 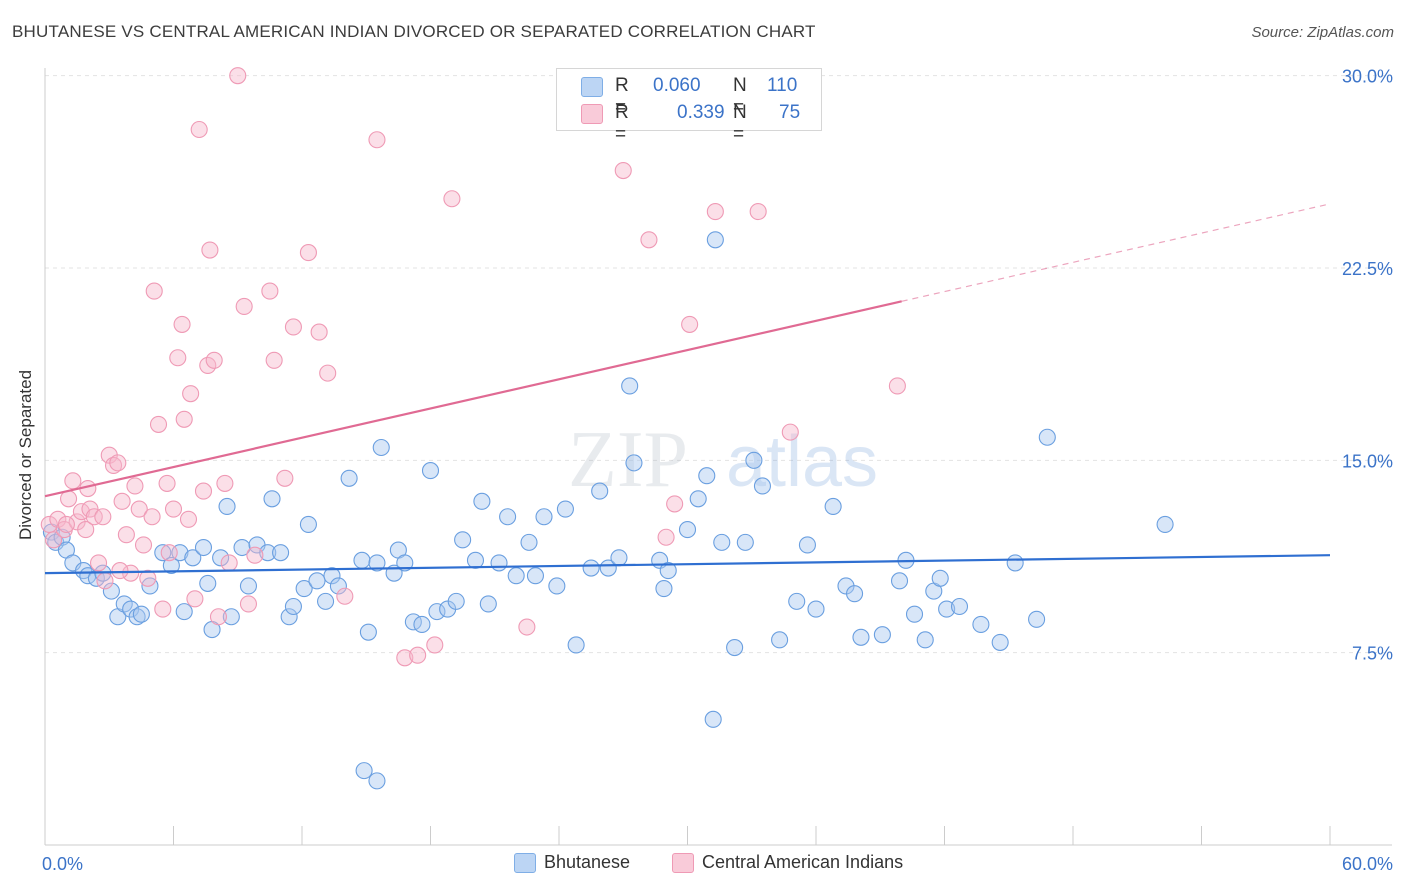 I want to click on legend-r-label: R =, so click(x=622, y=123).